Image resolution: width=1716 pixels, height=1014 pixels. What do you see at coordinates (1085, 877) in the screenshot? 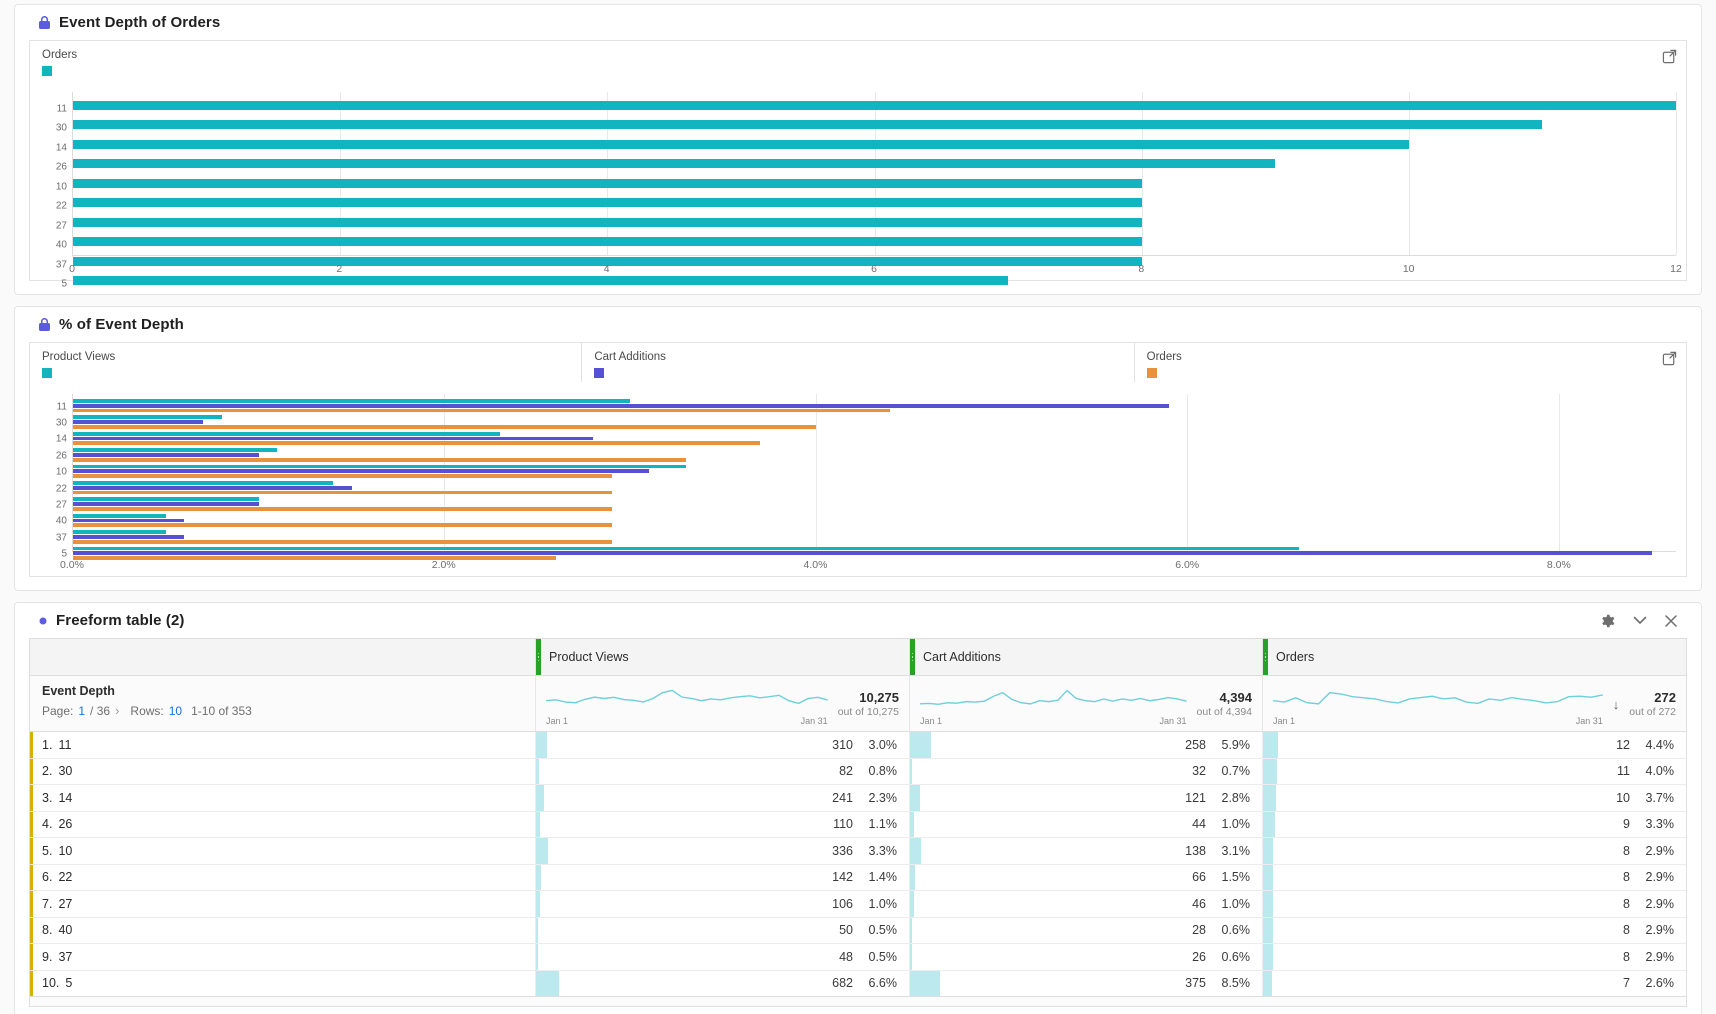
I see `cell-cart-additions: 66 1.5%` at bounding box center [1085, 877].